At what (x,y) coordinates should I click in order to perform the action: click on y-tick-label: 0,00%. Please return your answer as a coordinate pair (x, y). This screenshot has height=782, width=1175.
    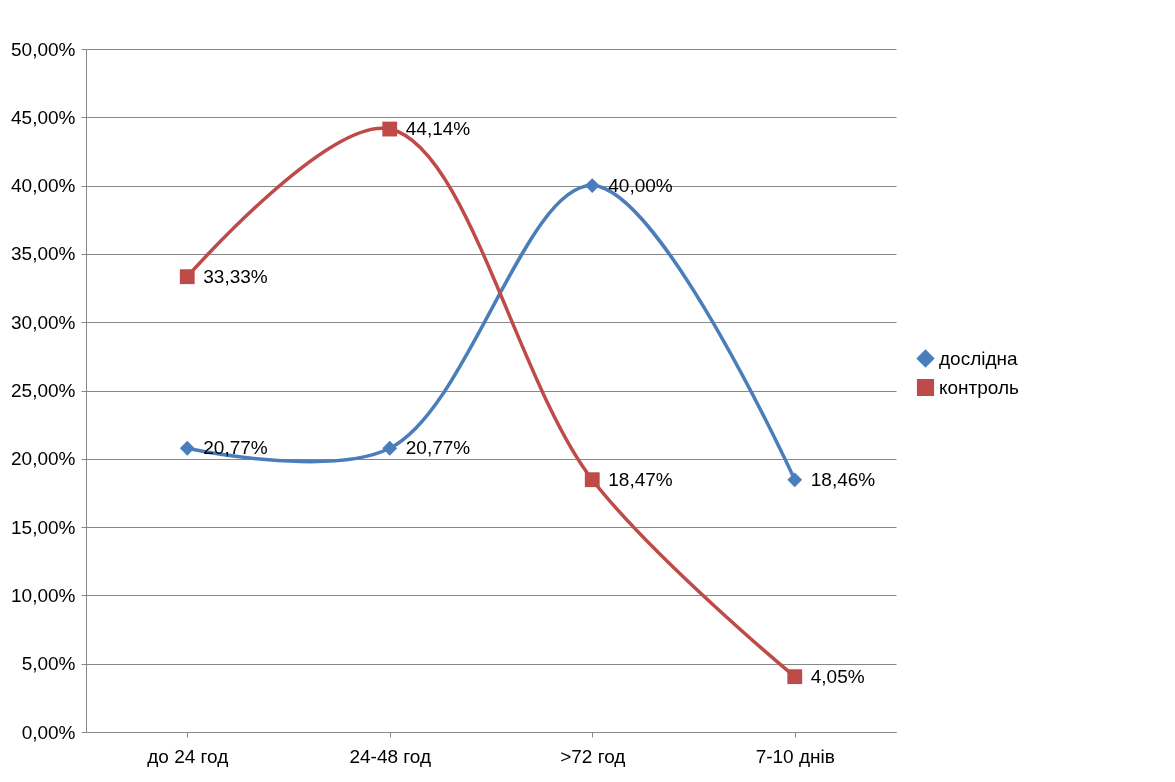
    Looking at the image, I should click on (48, 732).